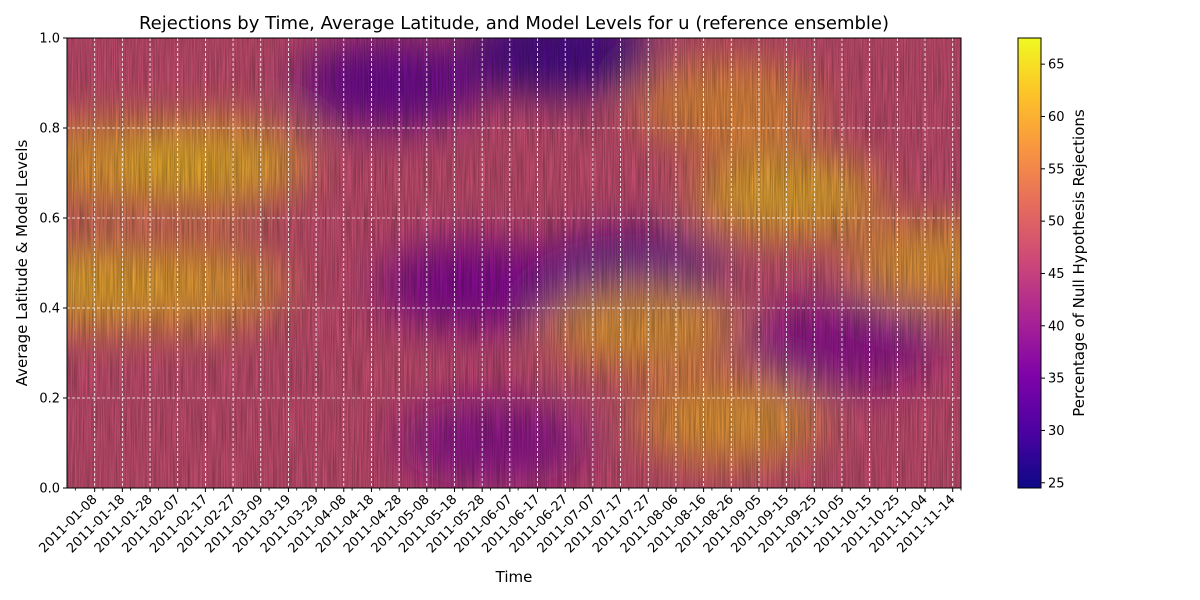 This screenshot has width=1200, height=600. What do you see at coordinates (1056, 326) in the screenshot?
I see `colorbar-tick-label: 40` at bounding box center [1056, 326].